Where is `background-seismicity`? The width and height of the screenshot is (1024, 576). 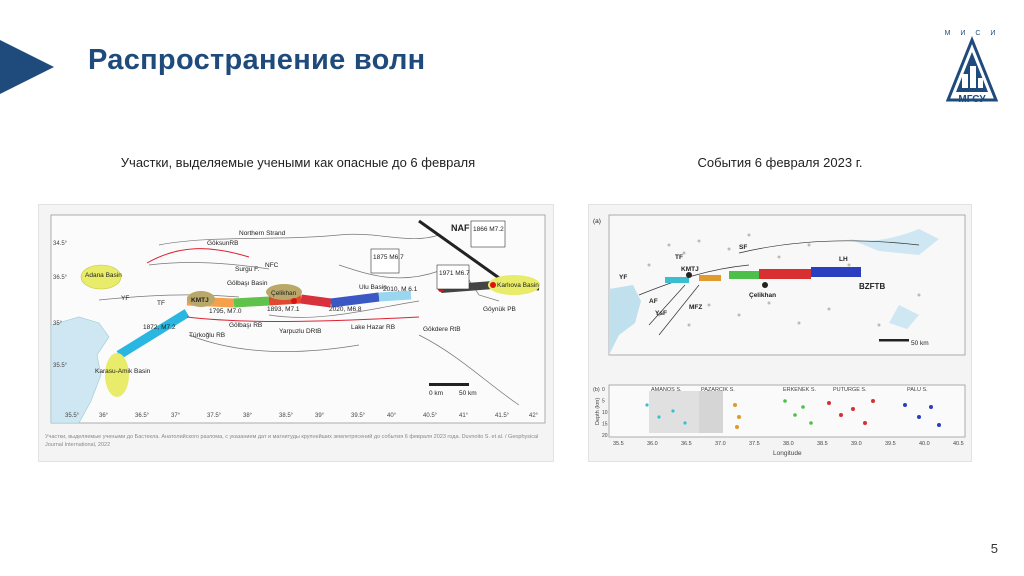 background-seismicity is located at coordinates (784, 280).